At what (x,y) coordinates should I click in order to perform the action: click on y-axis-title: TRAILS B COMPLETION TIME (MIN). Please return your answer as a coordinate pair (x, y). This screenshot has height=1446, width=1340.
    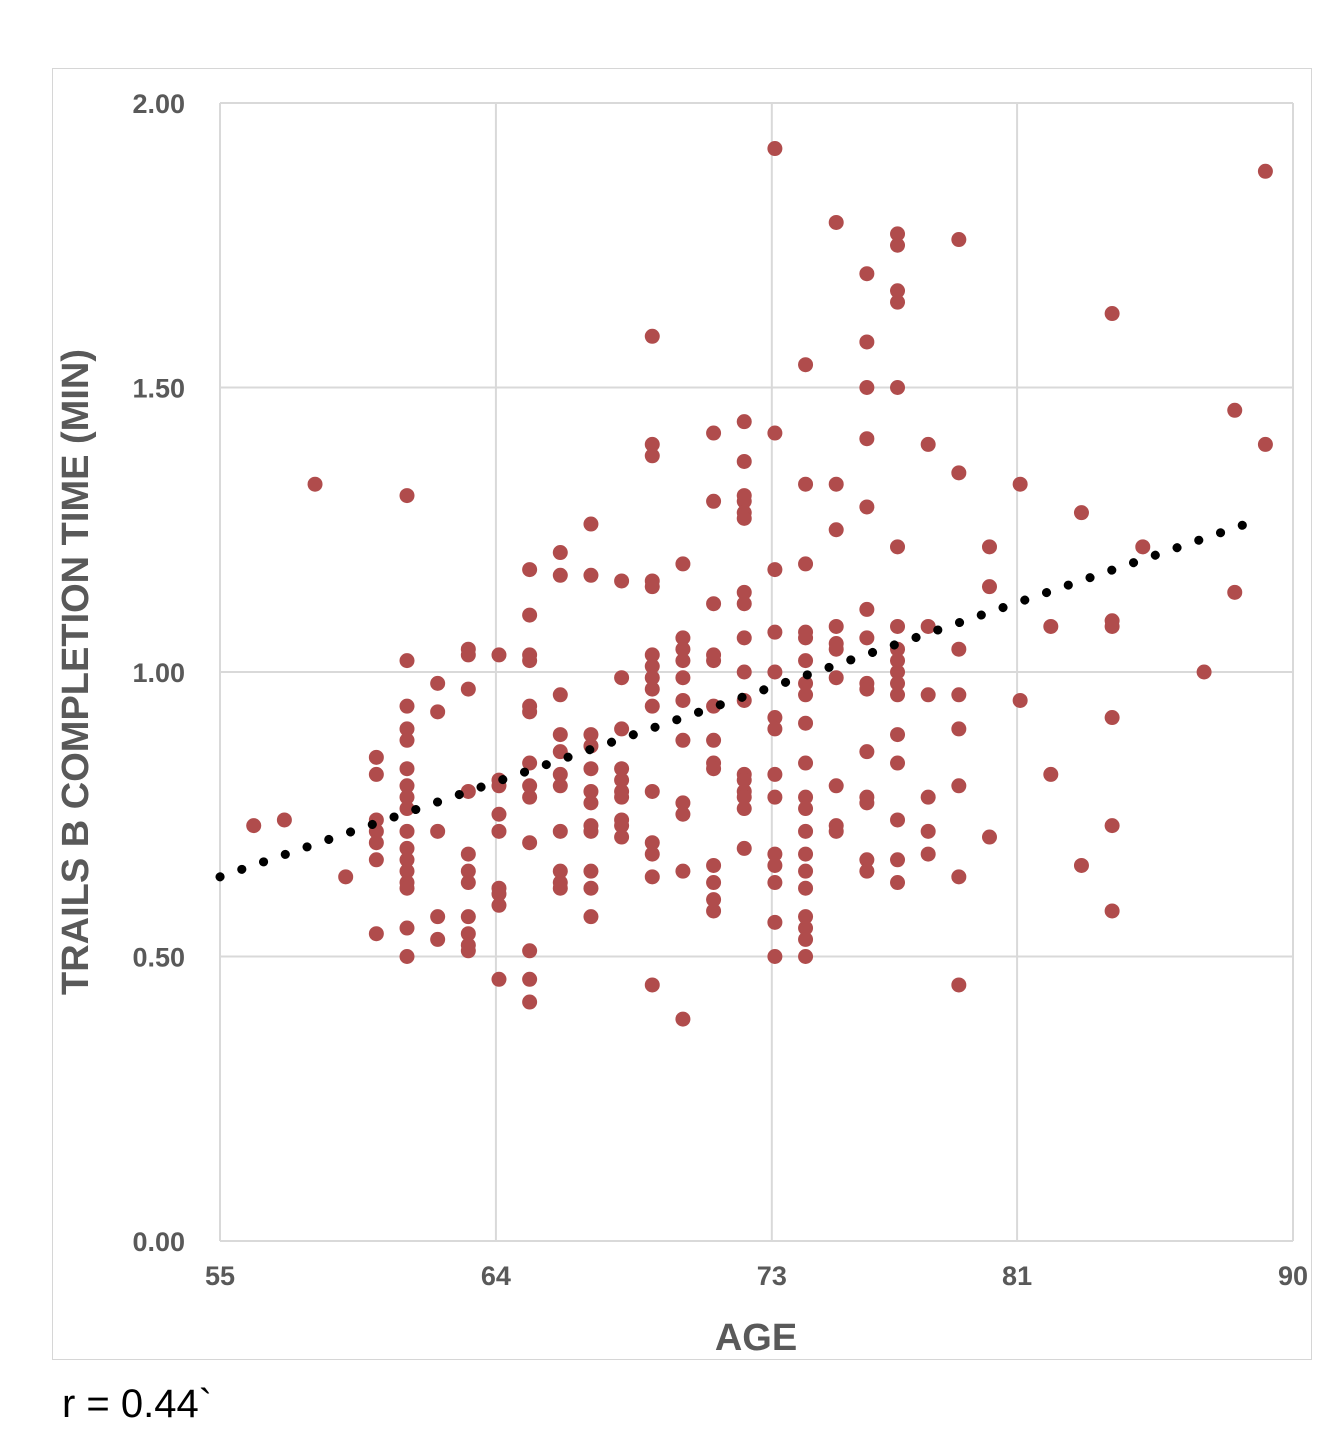
    Looking at the image, I should click on (76, 672).